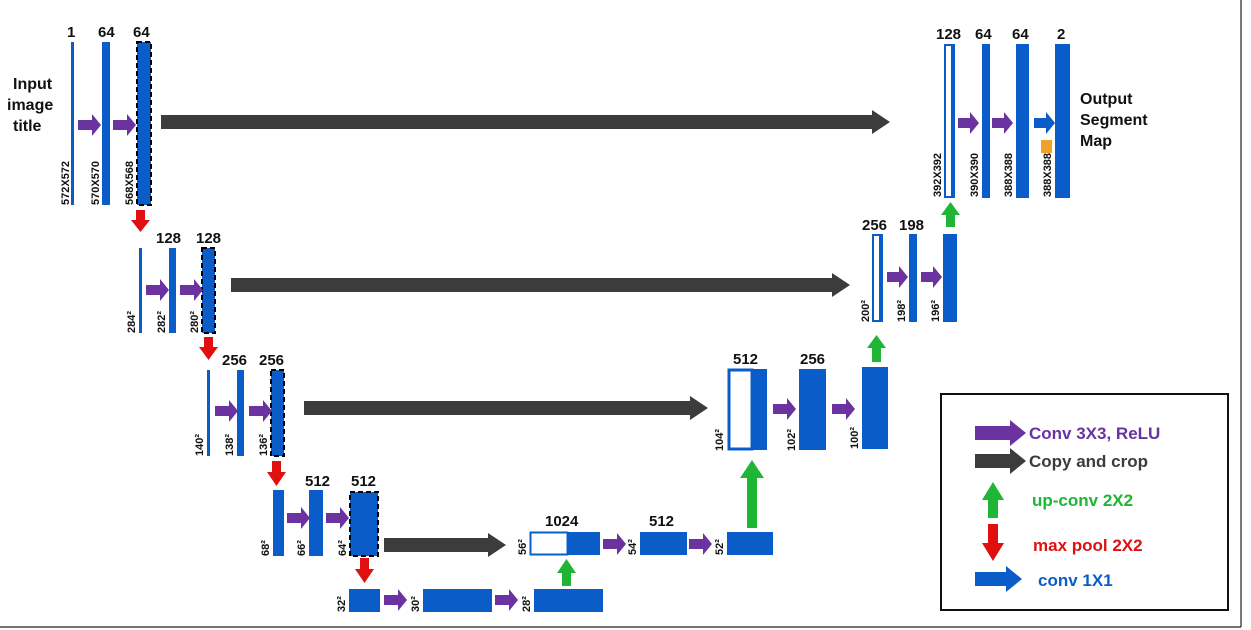  Describe the element at coordinates (784, 409) in the screenshot. I see `conv-arrow-r3-a` at that location.